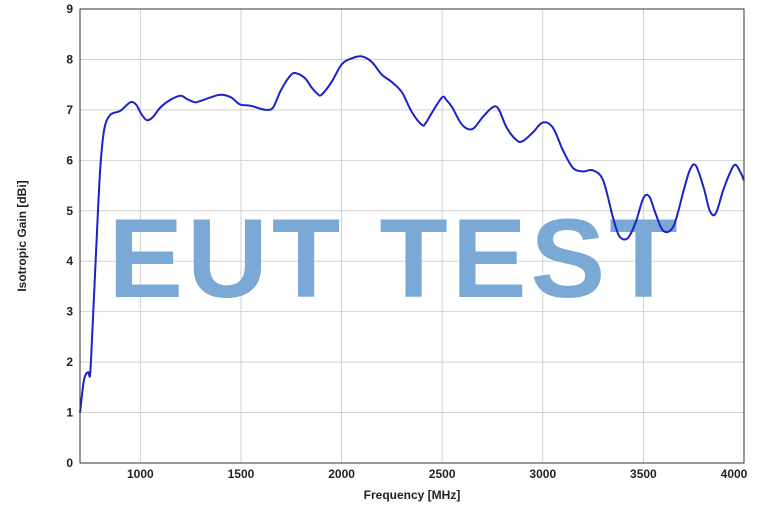  Describe the element at coordinates (140, 474) in the screenshot. I see `x-tick-label: 1000` at that location.